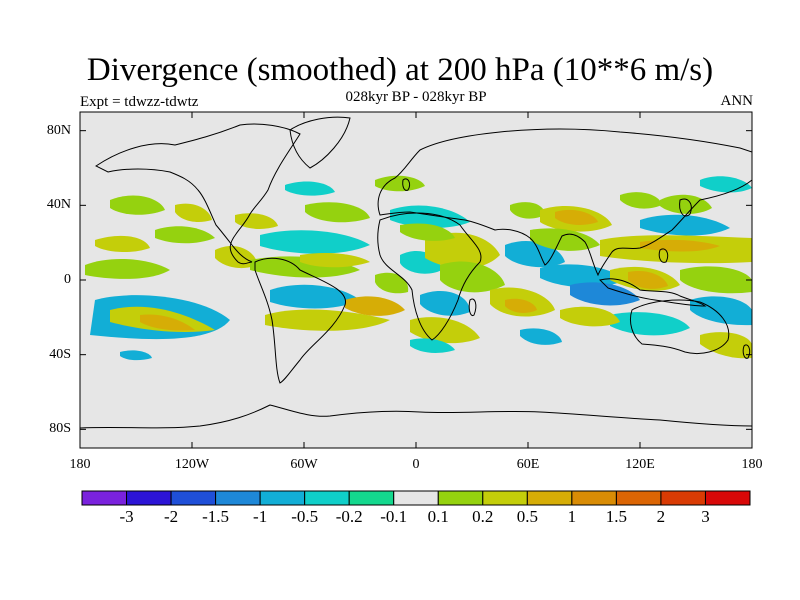 The width and height of the screenshot is (800, 600). I want to click on coastline-uk, so click(406, 184).